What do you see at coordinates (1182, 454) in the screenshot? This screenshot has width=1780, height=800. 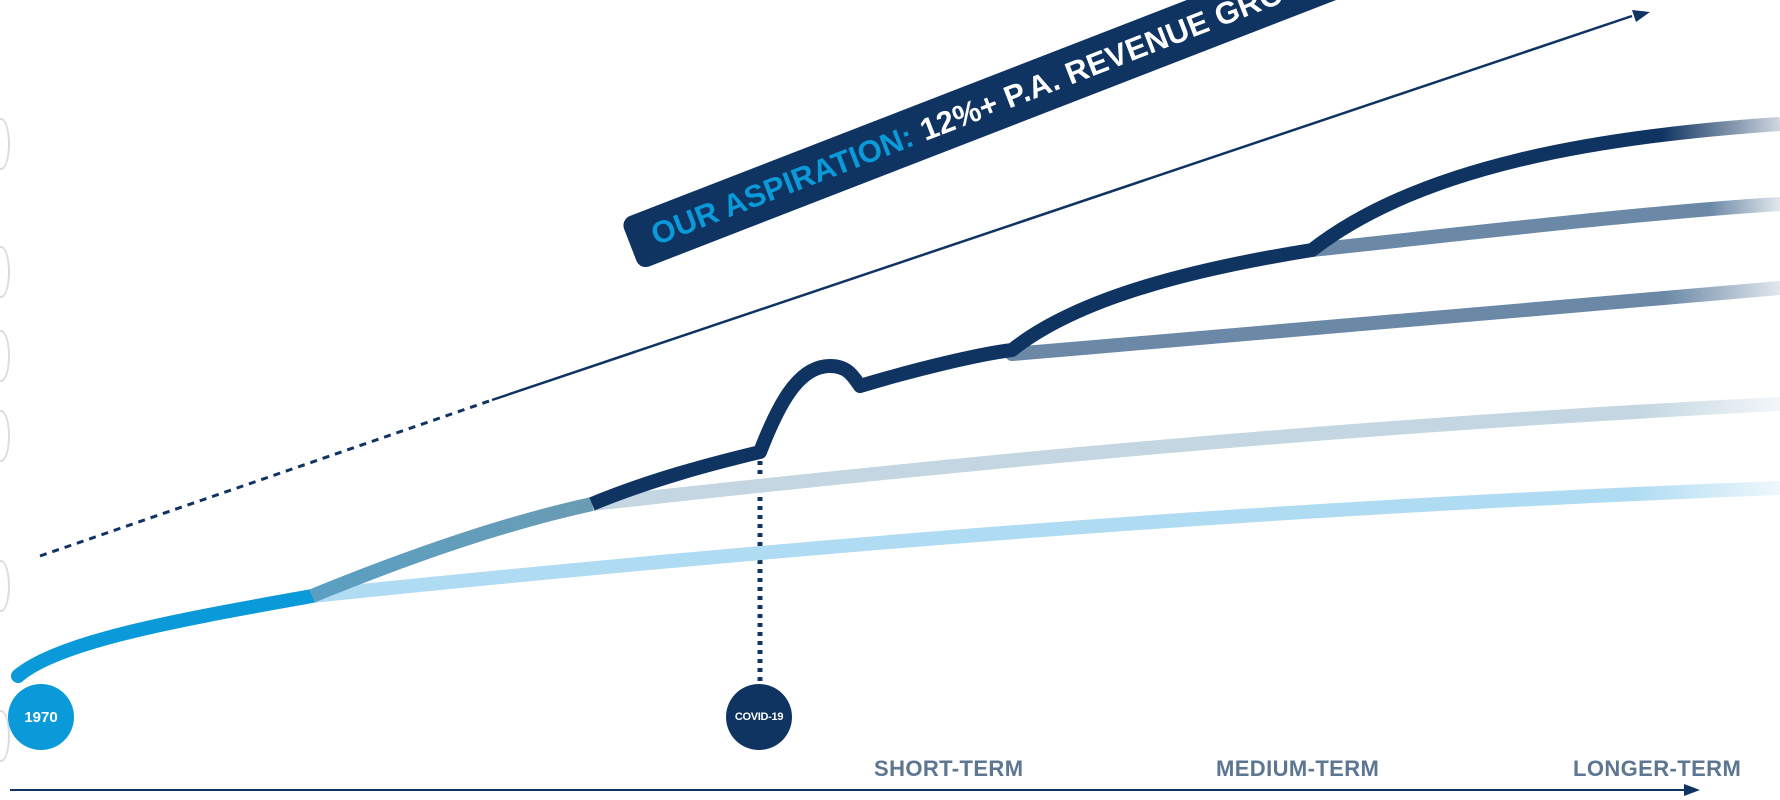 I see `scenario-line-mid-low` at bounding box center [1182, 454].